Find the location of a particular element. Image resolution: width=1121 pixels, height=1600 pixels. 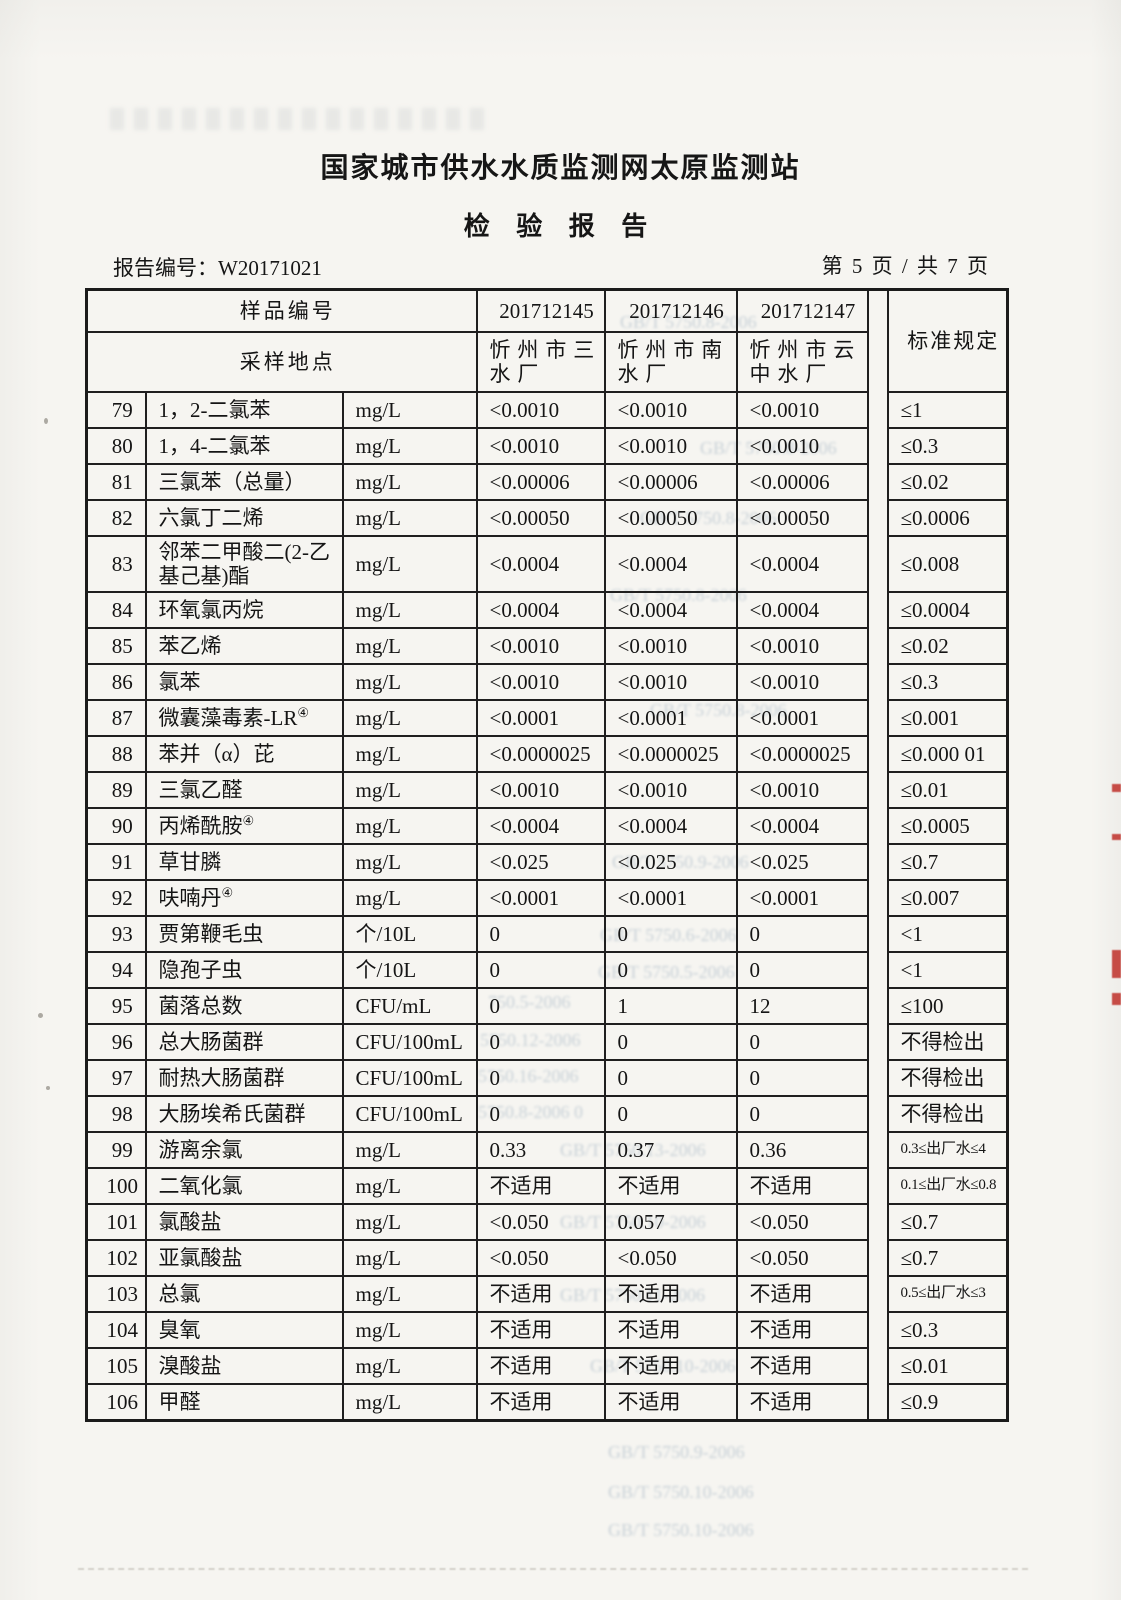

value-sample-1: <0.0004 is located at coordinates (540, 826).